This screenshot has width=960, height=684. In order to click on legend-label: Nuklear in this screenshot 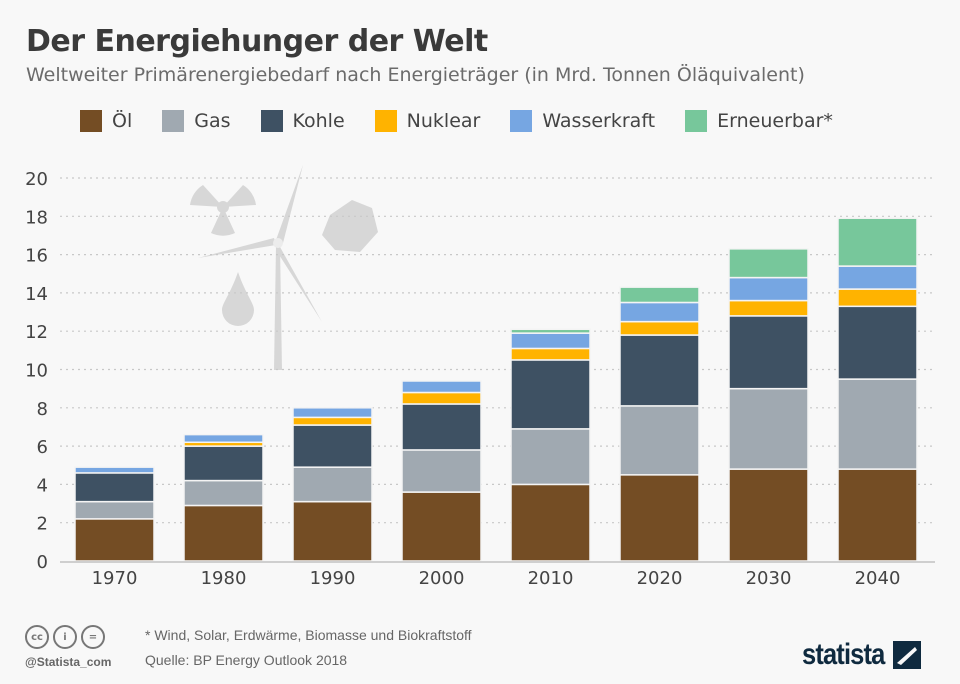, I will do `click(443, 121)`.